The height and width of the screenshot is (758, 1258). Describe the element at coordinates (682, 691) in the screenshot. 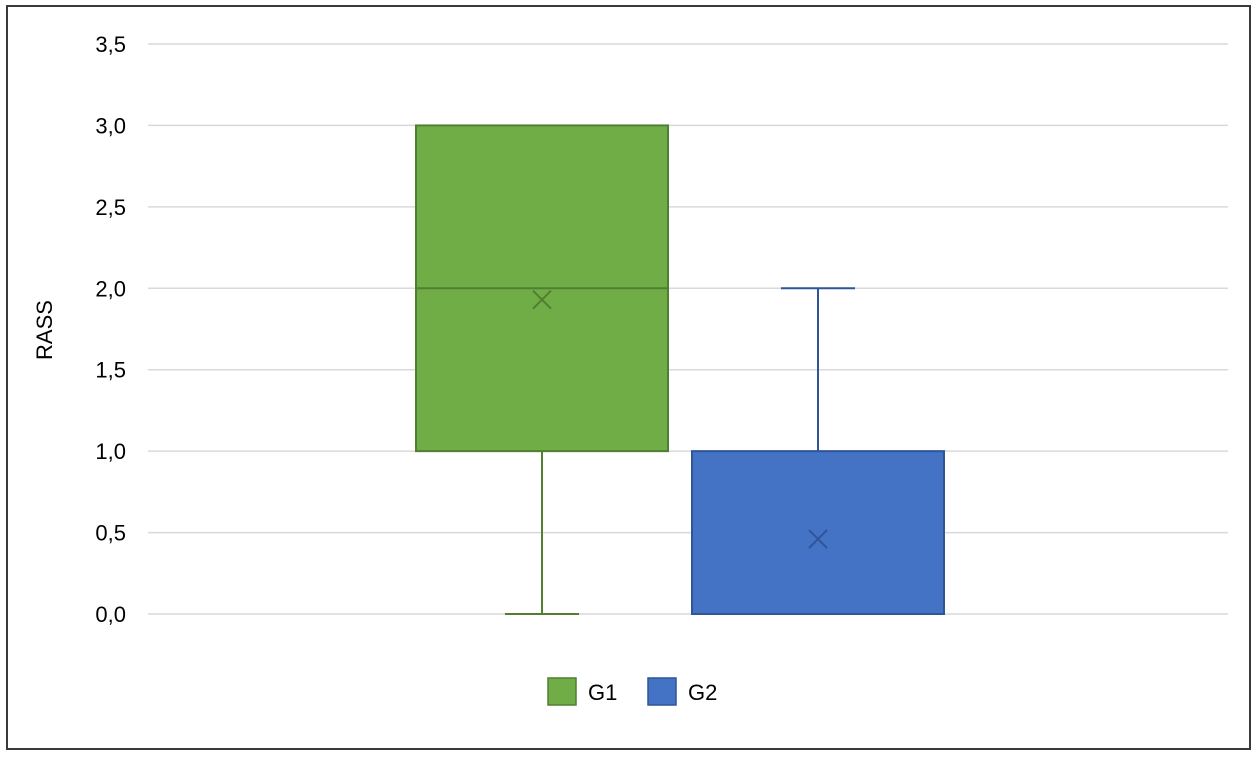

I see `legend-item-g2: G2` at that location.